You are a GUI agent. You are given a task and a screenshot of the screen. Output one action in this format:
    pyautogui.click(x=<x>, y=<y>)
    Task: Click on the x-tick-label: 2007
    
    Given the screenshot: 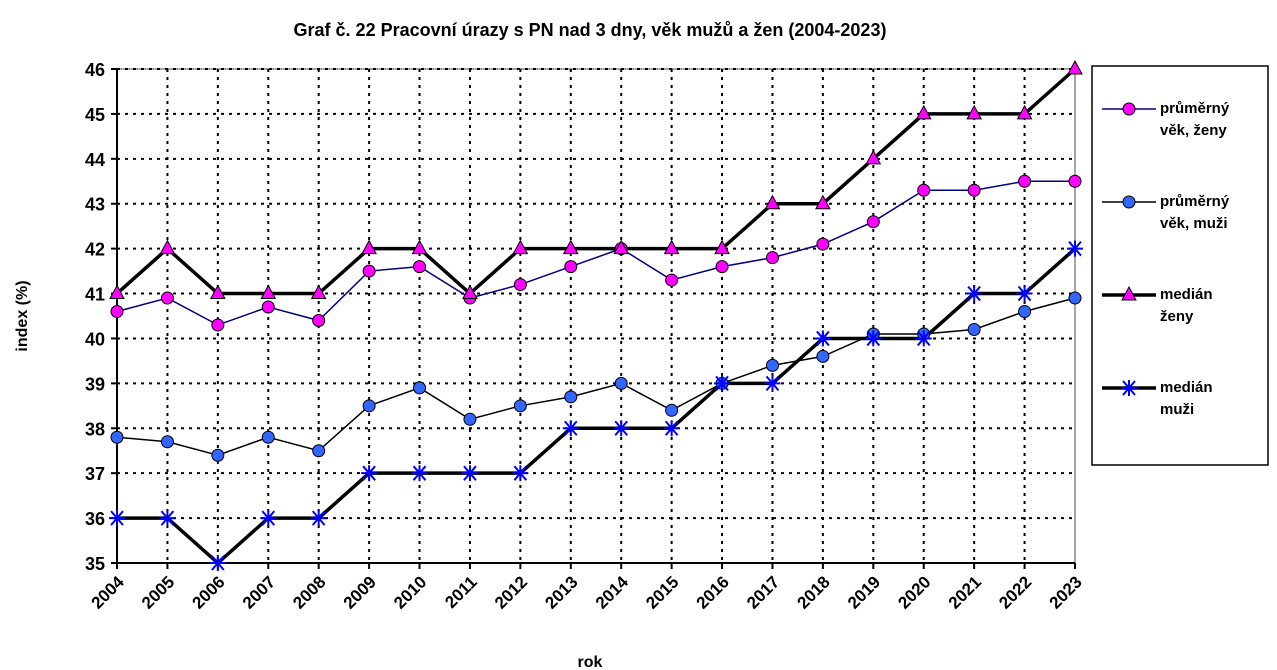 What is the action you would take?
    pyautogui.click(x=259, y=592)
    